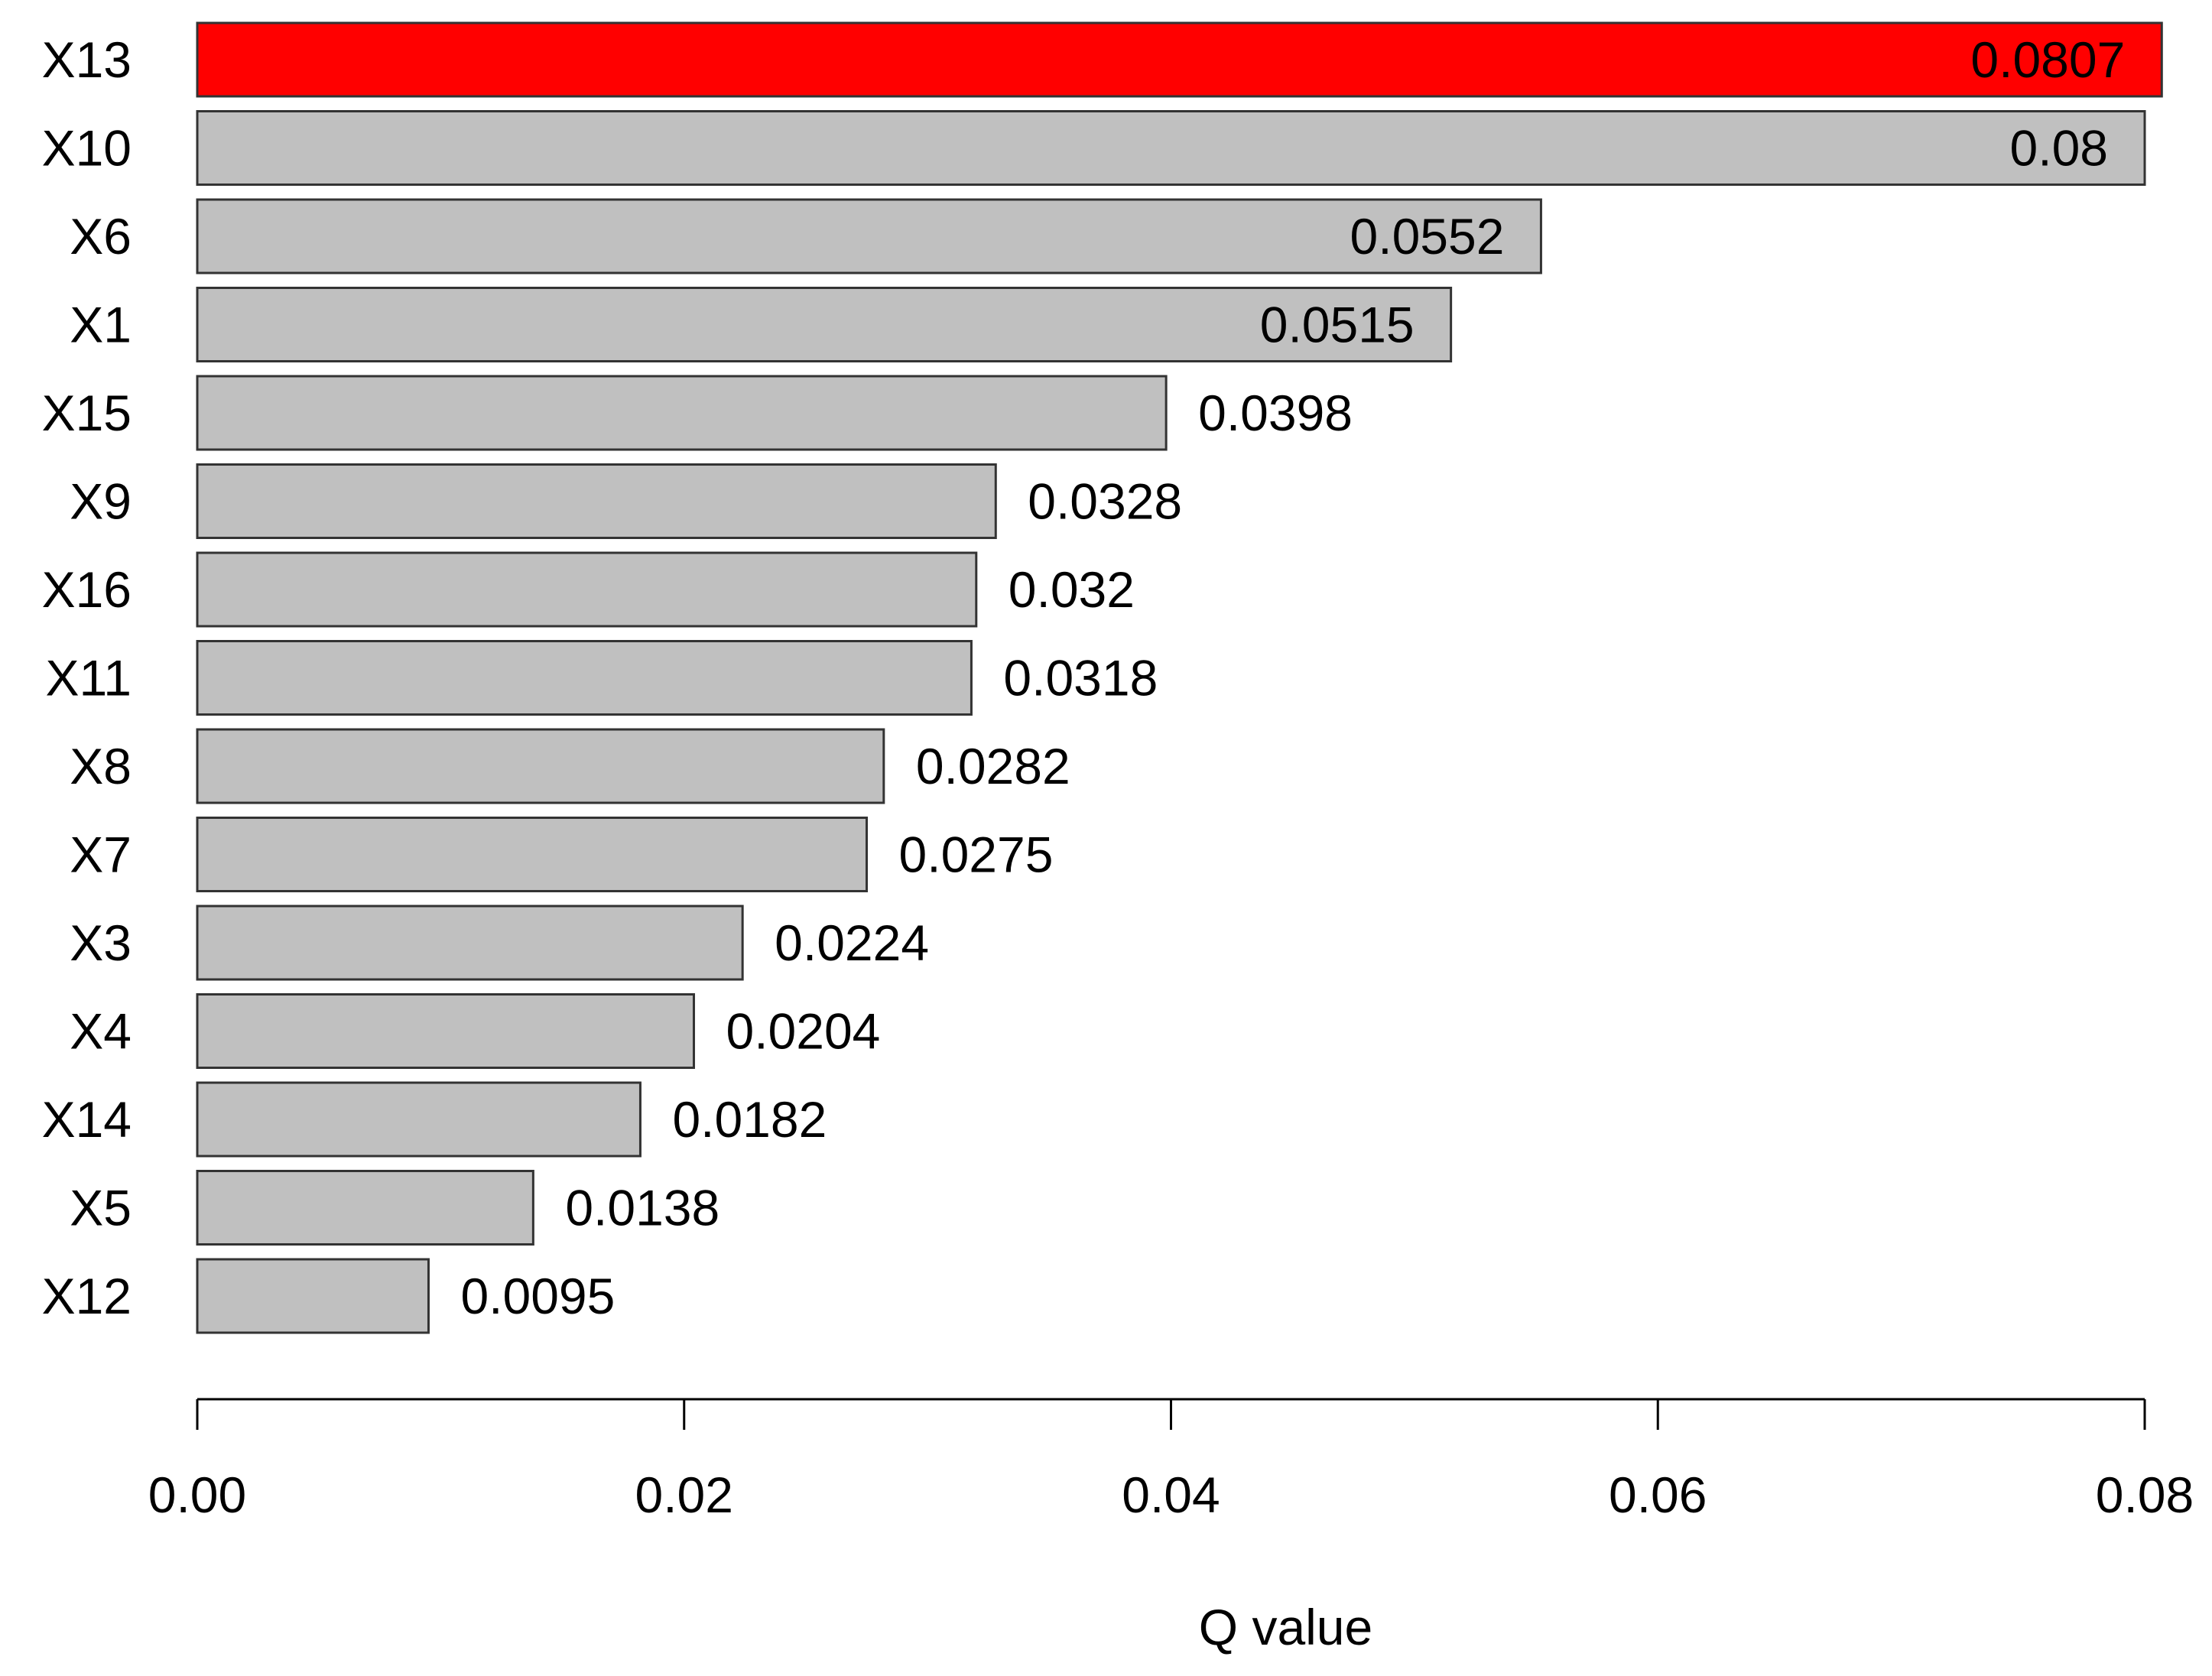 This screenshot has width=2212, height=1676. Describe the element at coordinates (1080, 678) in the screenshot. I see `value-label-x11: 0.0318` at that location.